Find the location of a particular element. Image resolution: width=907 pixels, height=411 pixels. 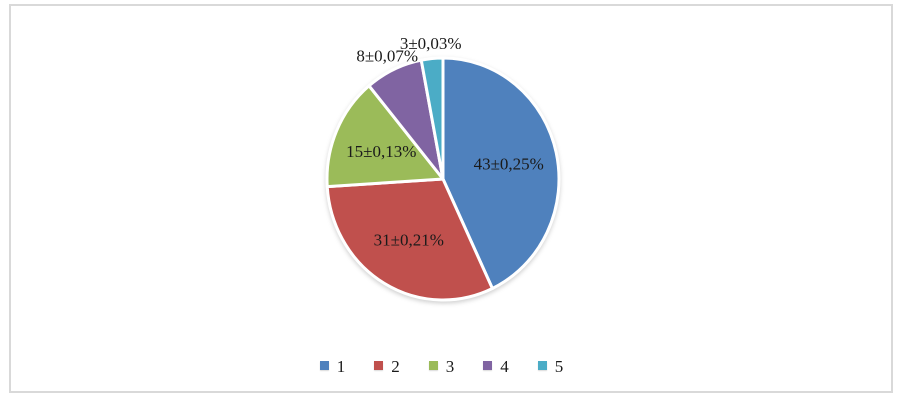

pie-slice-label-5: 3±0,03% is located at coordinates (431, 43).